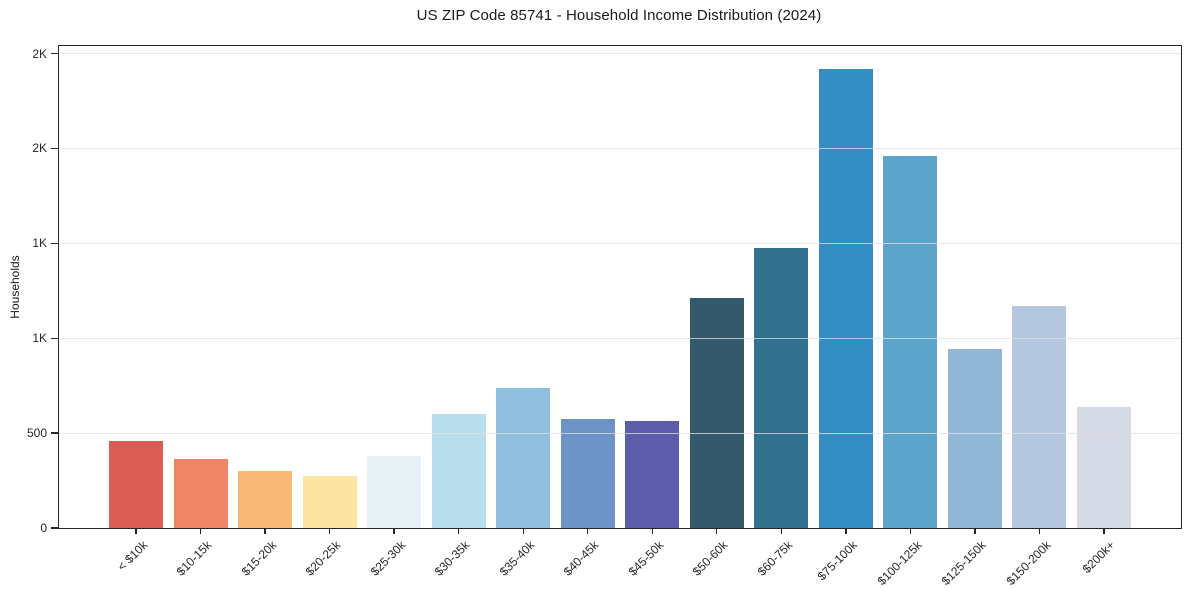  Describe the element at coordinates (710, 558) in the screenshot. I see `x-tick-label-$50-60k: $50-60k` at that location.